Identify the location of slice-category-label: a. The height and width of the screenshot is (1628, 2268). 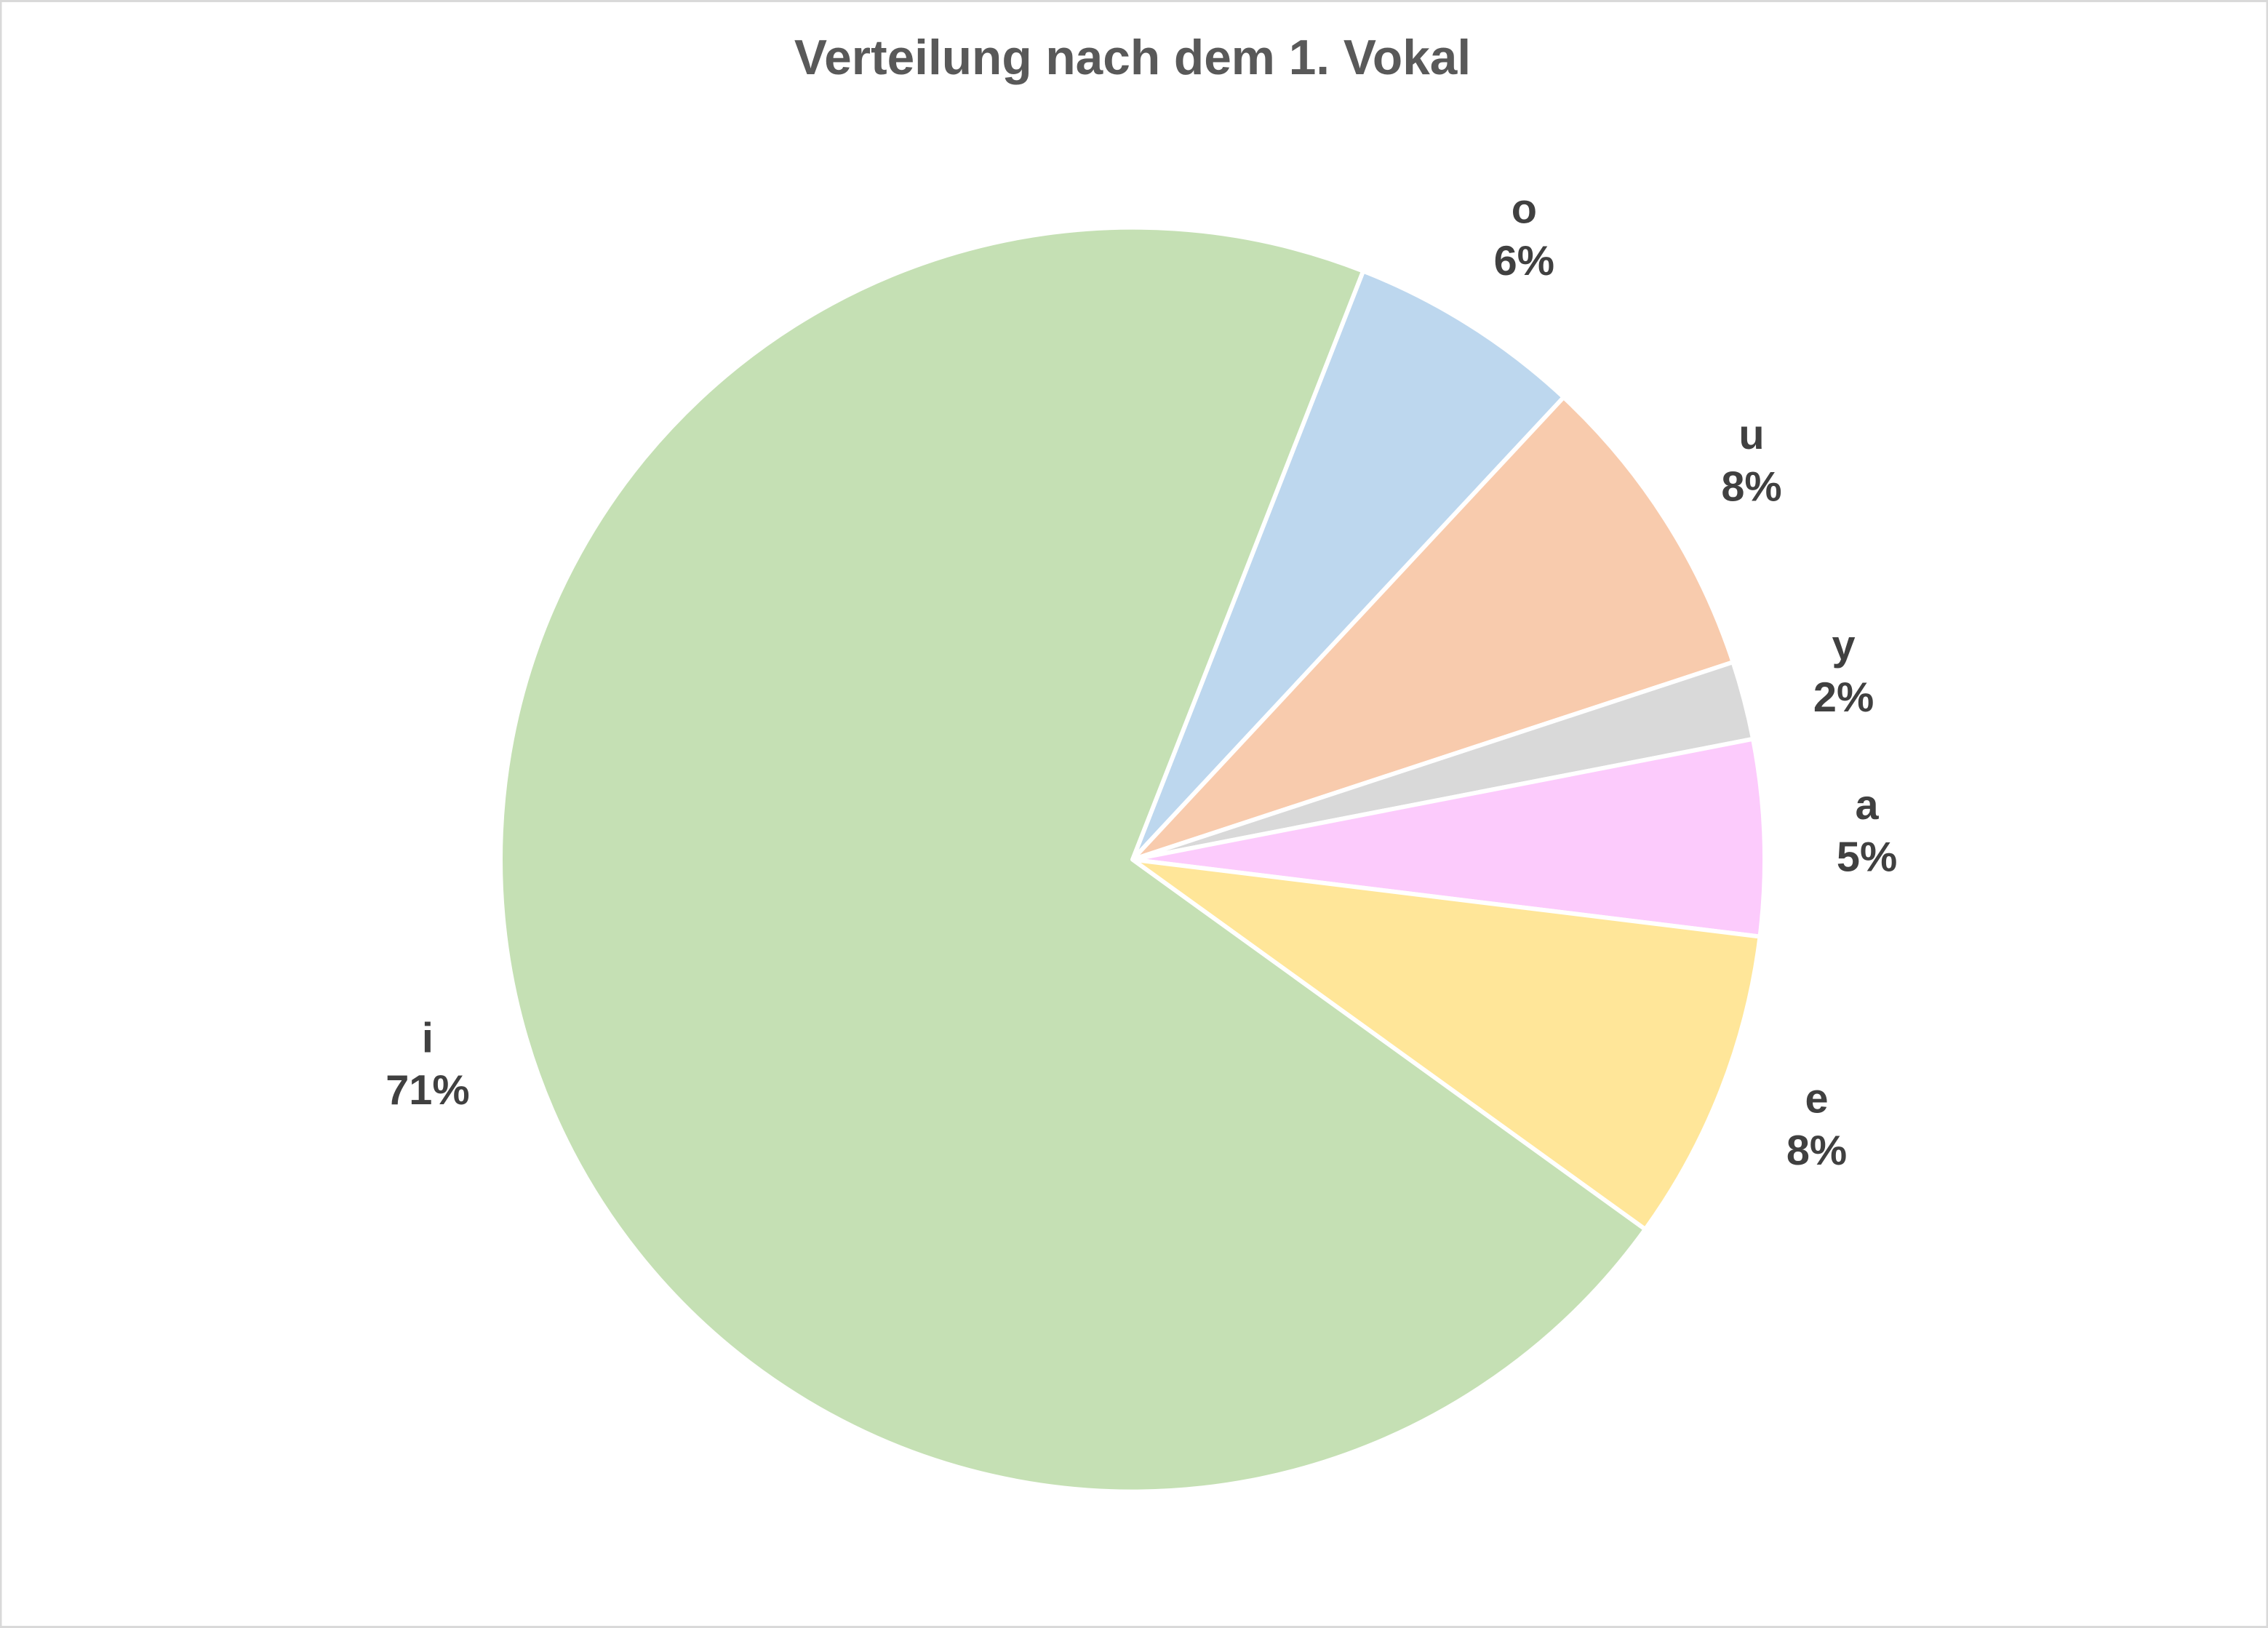
(1868, 805).